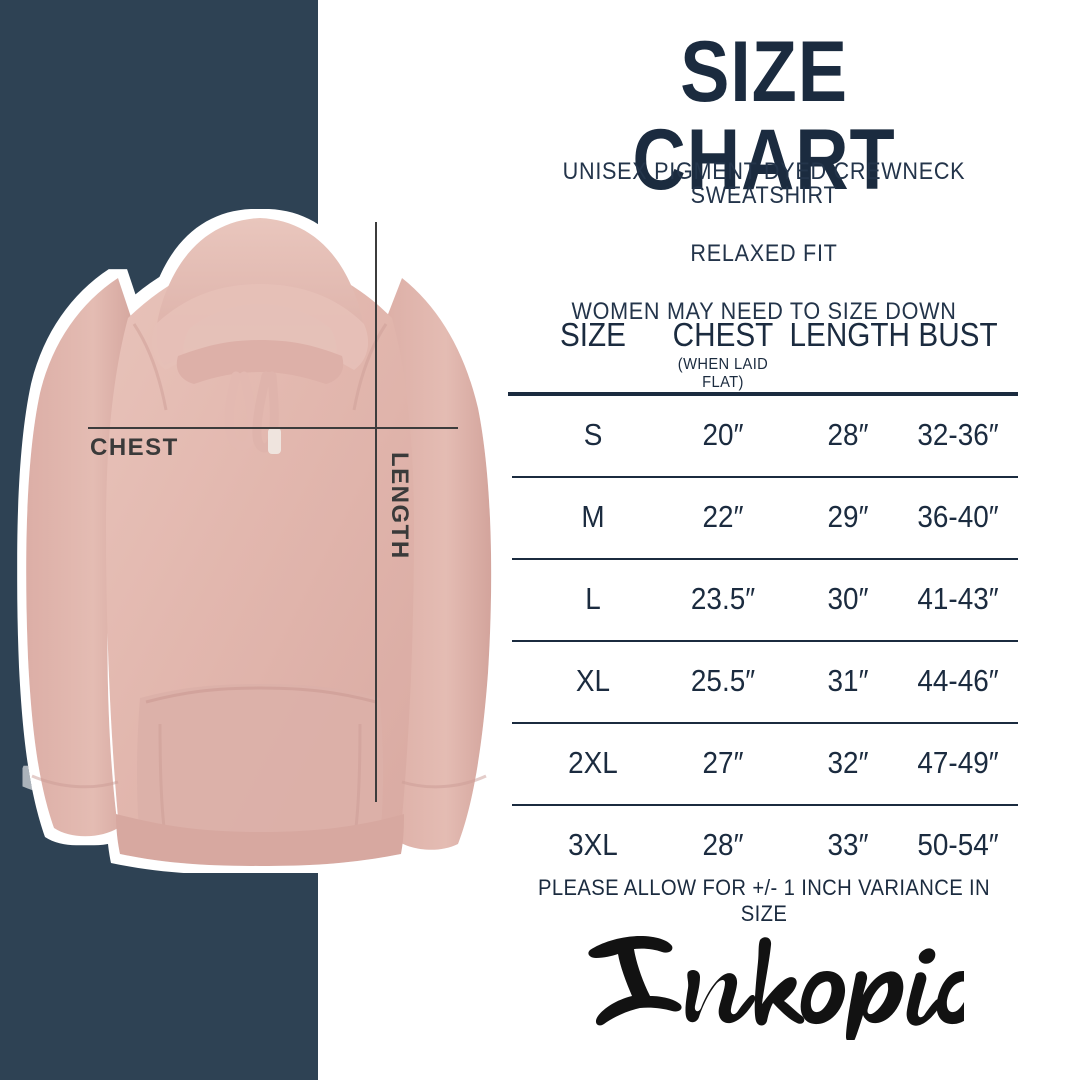 This screenshot has height=1080, width=1080. I want to click on chest-measure-line, so click(273, 428).